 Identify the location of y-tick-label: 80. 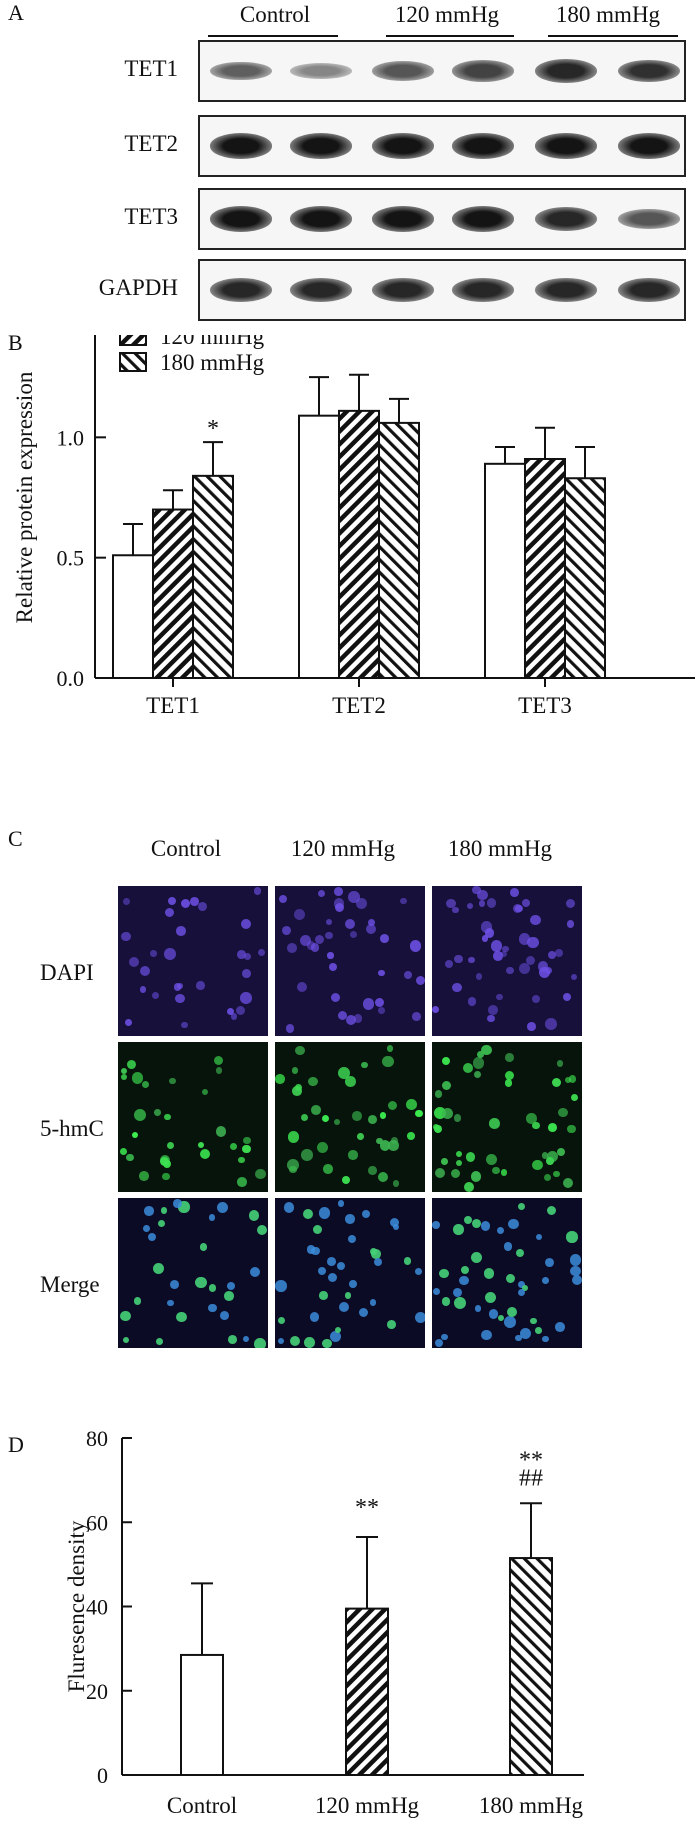
(97, 1441).